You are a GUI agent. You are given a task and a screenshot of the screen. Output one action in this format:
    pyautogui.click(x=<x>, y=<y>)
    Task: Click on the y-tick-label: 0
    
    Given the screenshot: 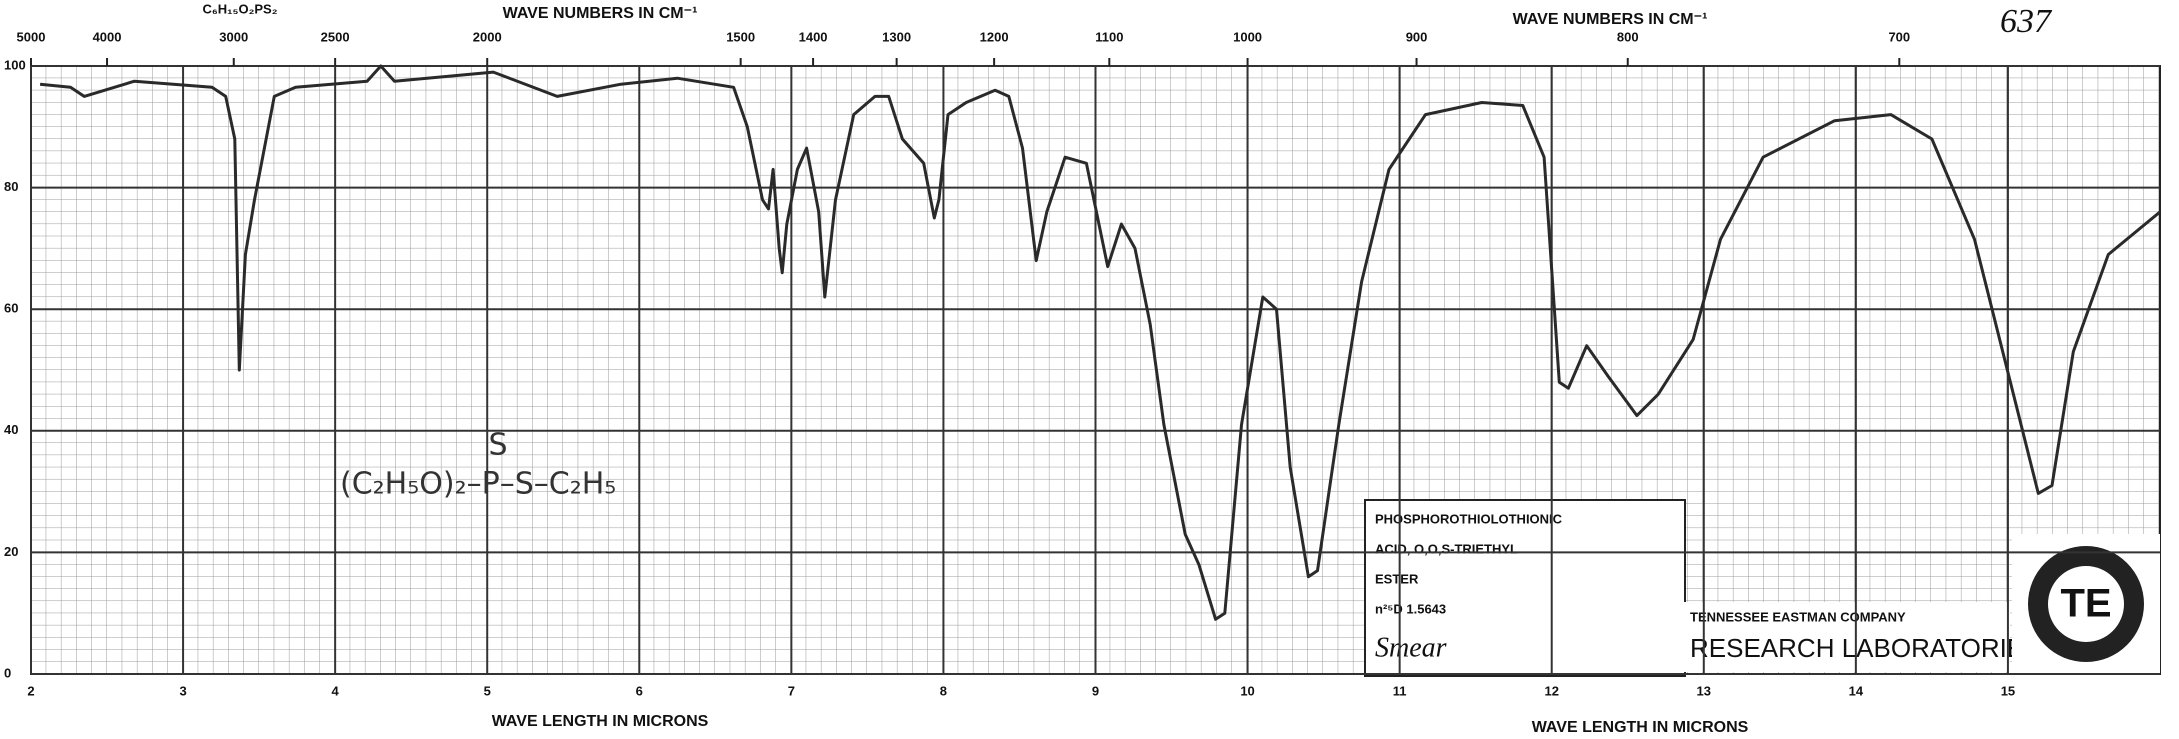 What is the action you would take?
    pyautogui.click(x=7, y=672)
    